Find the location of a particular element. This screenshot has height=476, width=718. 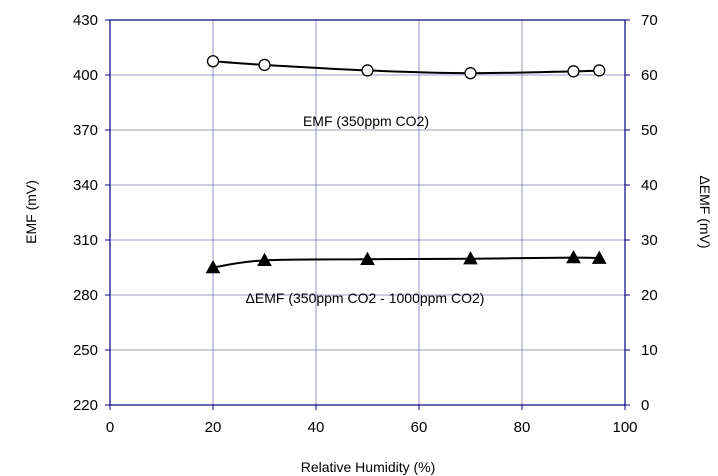

x-tick-label: 100 is located at coordinates (624, 427).